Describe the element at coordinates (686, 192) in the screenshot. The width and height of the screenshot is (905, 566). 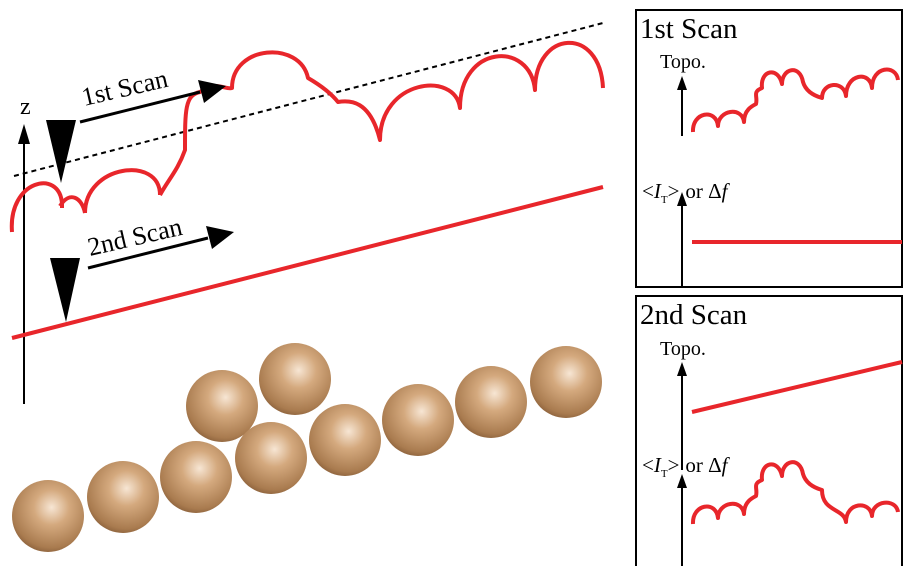
I see `first-scan-signal-label: <IT> or Δf` at that location.